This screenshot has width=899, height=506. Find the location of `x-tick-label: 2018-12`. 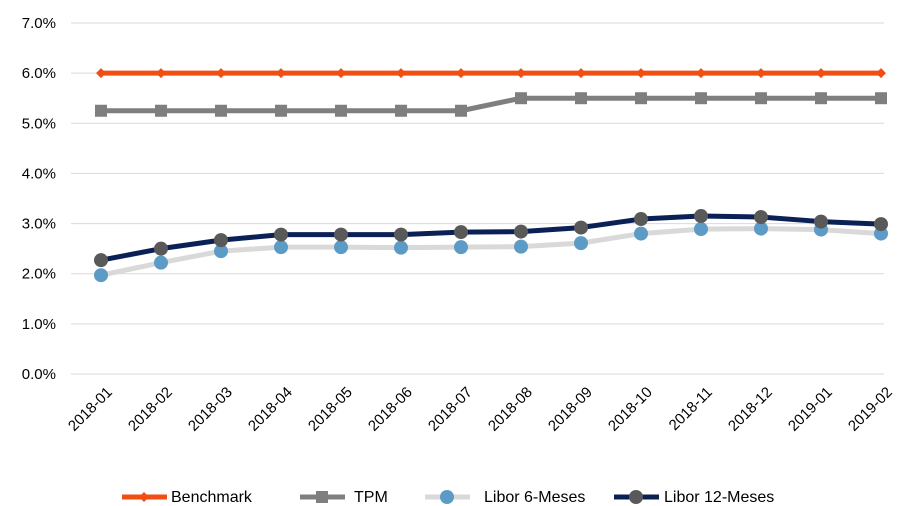

x-tick-label: 2018-12 is located at coordinates (750, 409).